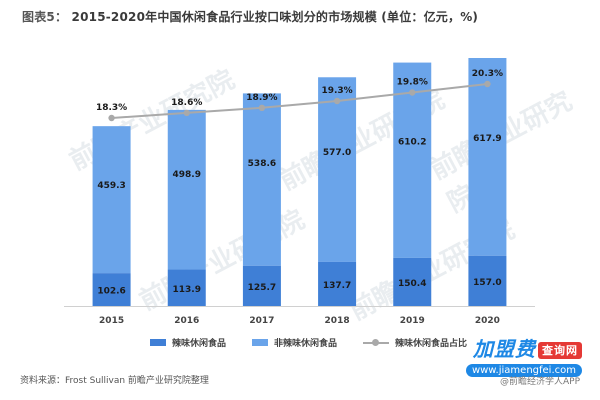 This screenshot has width=600, height=400. I want to click on x-tick-2016: 2016, so click(186, 321).